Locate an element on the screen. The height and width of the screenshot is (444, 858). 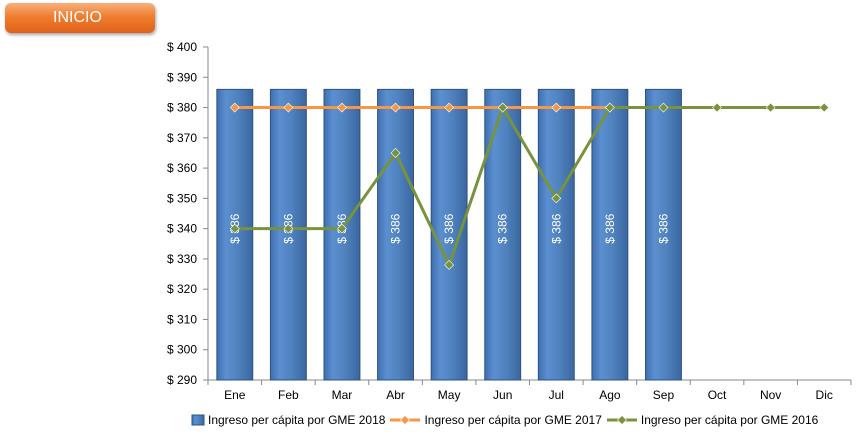
x-tick-label: Oct is located at coordinates (717, 395).